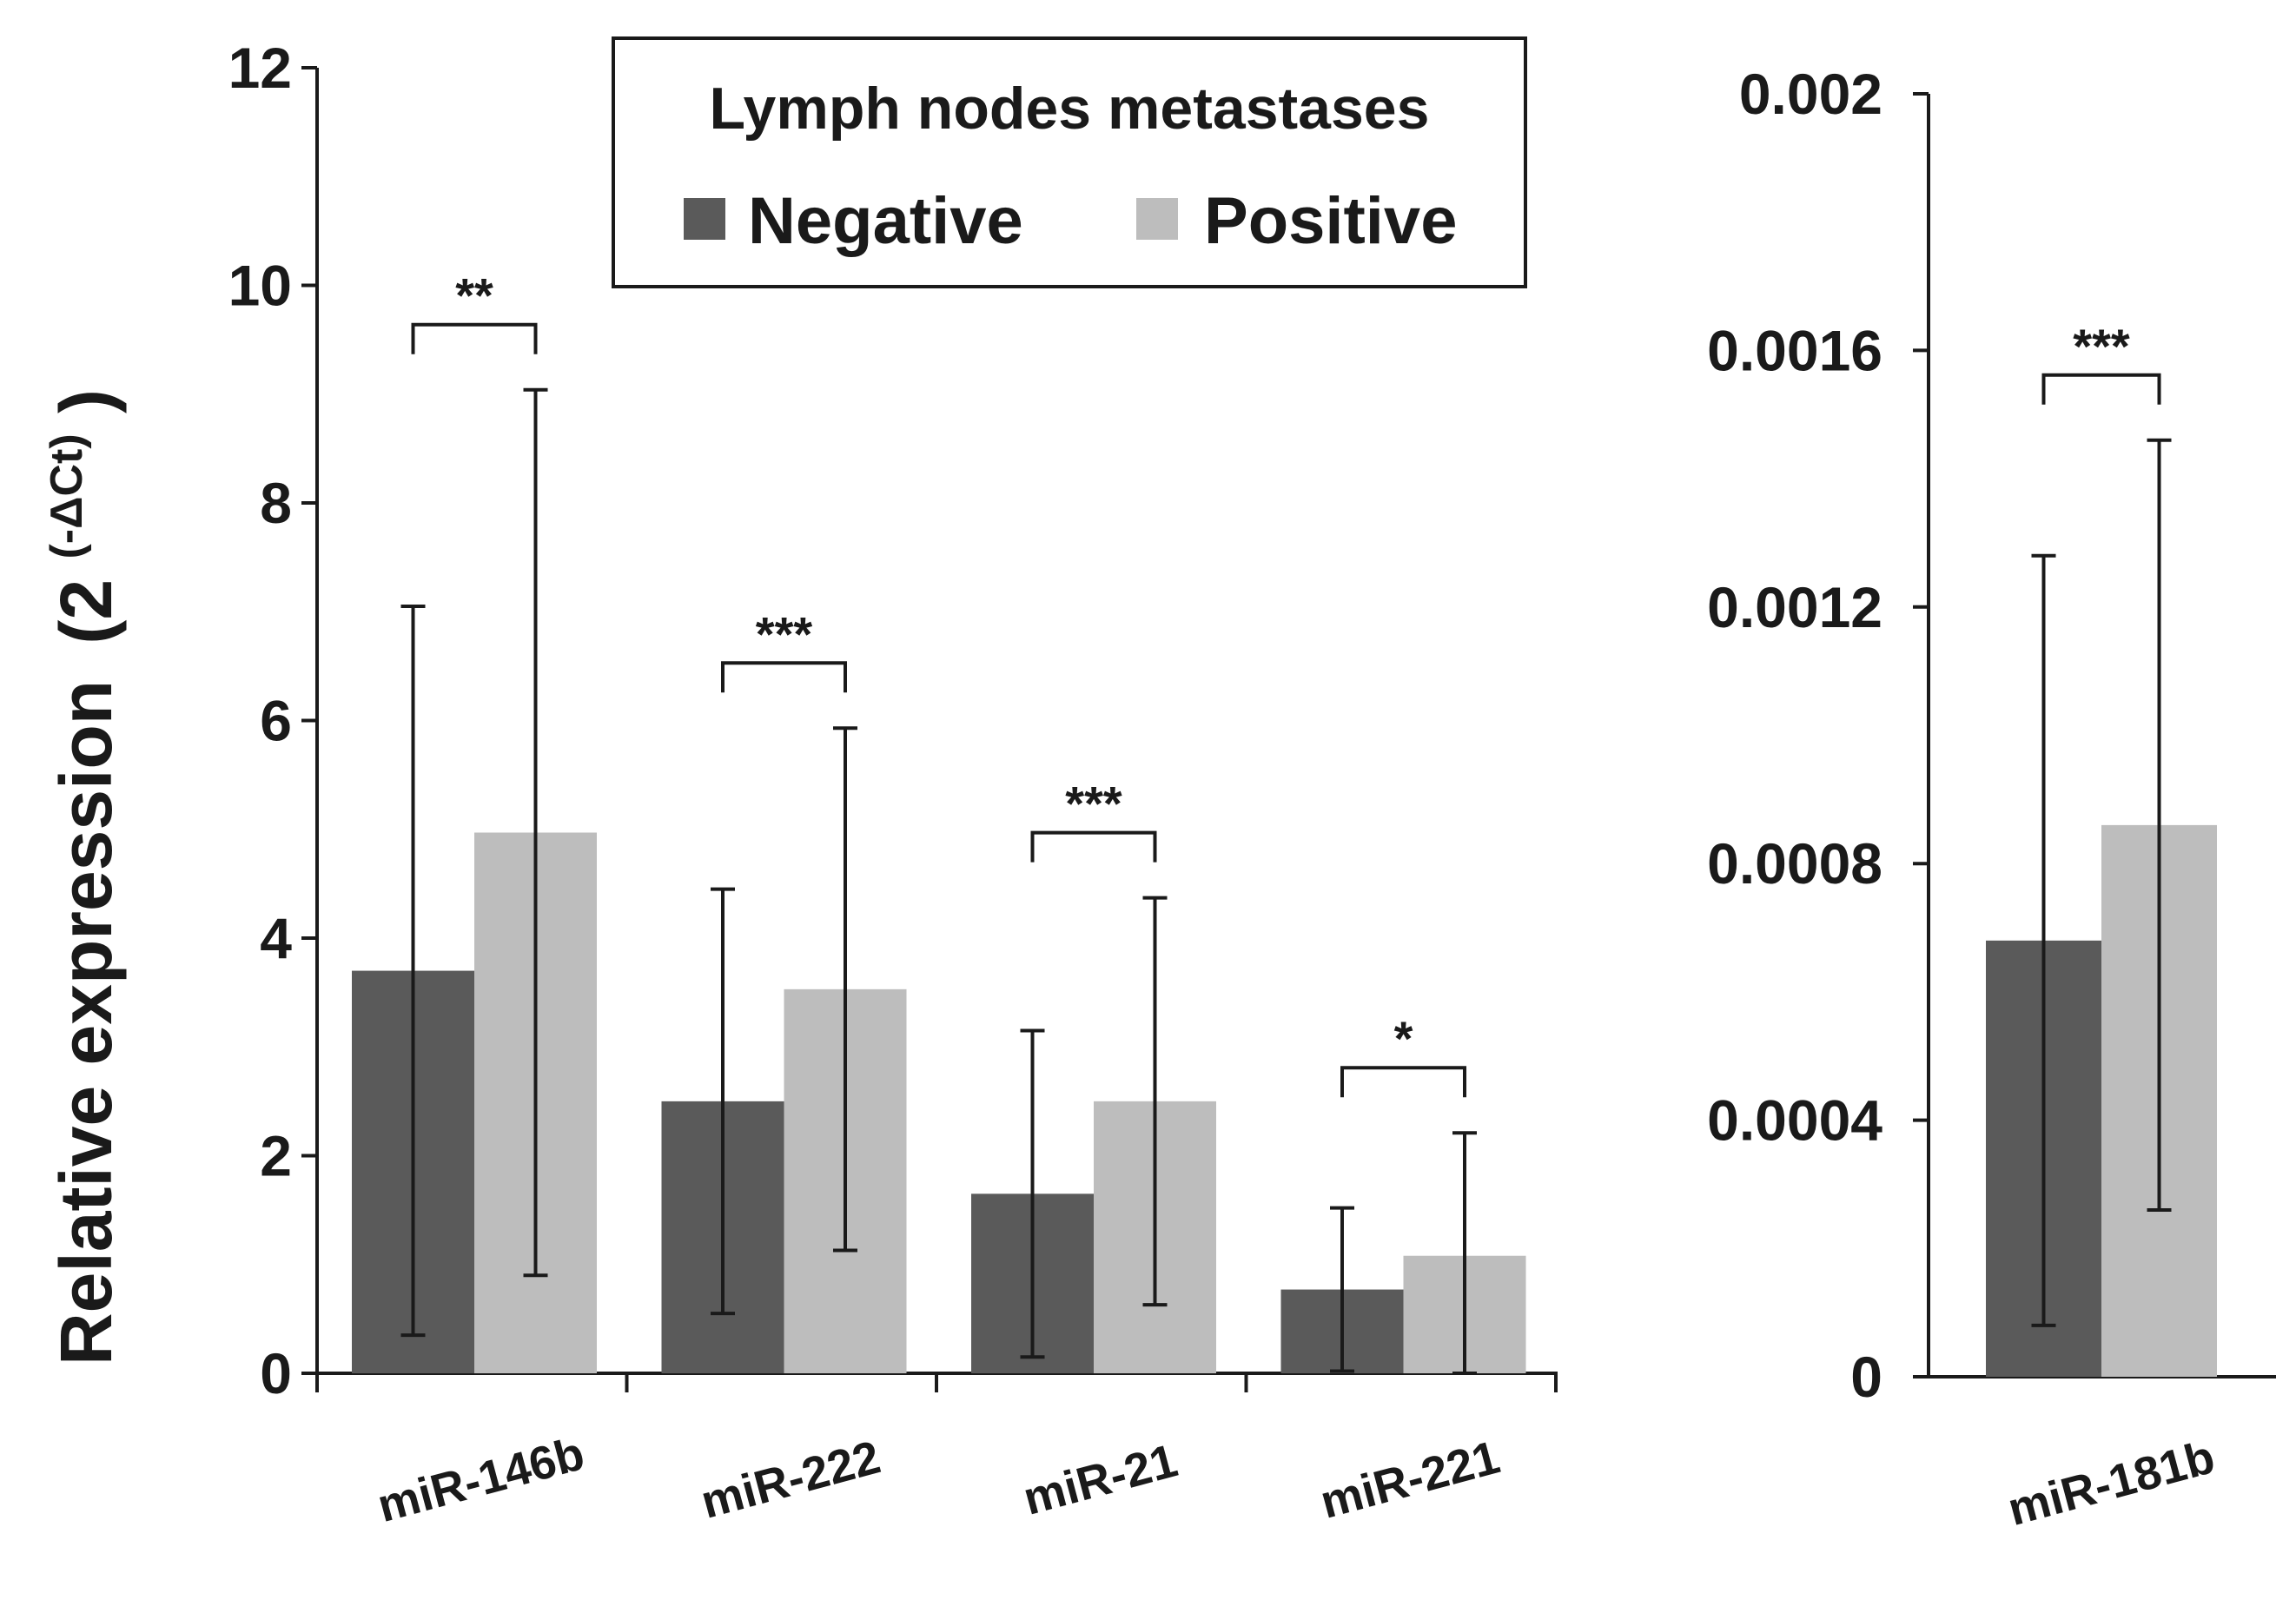  I want to click on y-tick-label: 0.0016, so click(1794, 350).